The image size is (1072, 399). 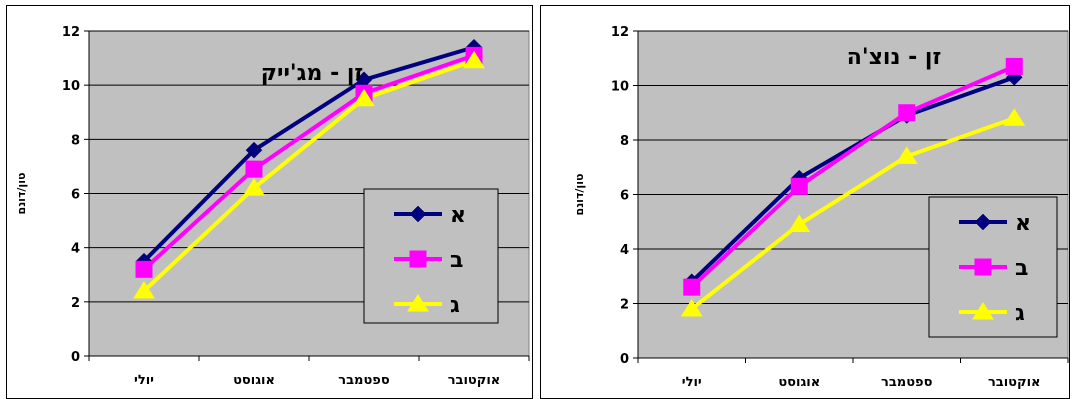 What do you see at coordinates (364, 380) in the screenshot?
I see `chart0-x-label-2: ספטמבר` at bounding box center [364, 380].